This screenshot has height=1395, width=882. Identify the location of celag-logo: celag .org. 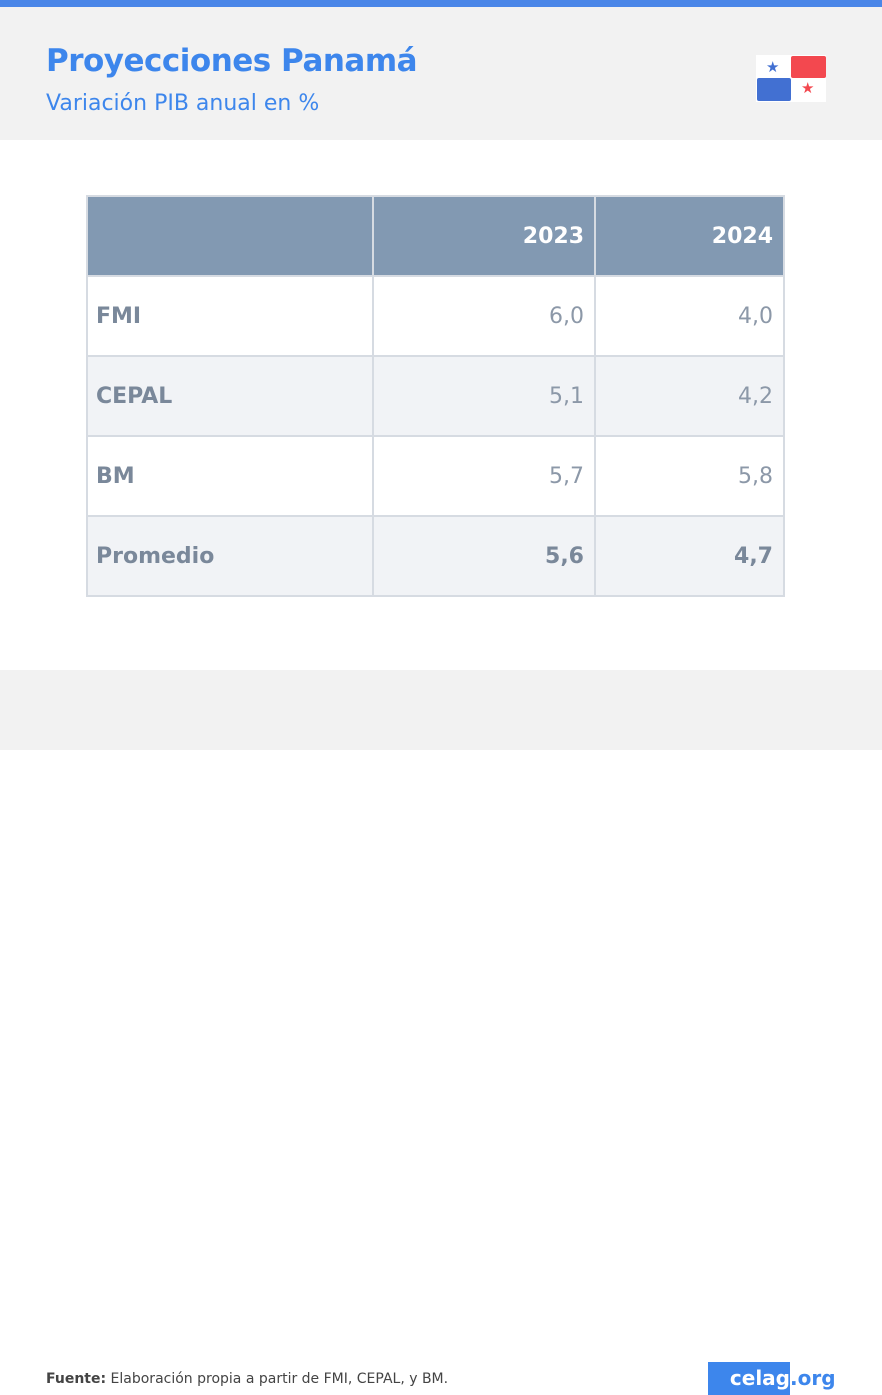
(772, 1378).